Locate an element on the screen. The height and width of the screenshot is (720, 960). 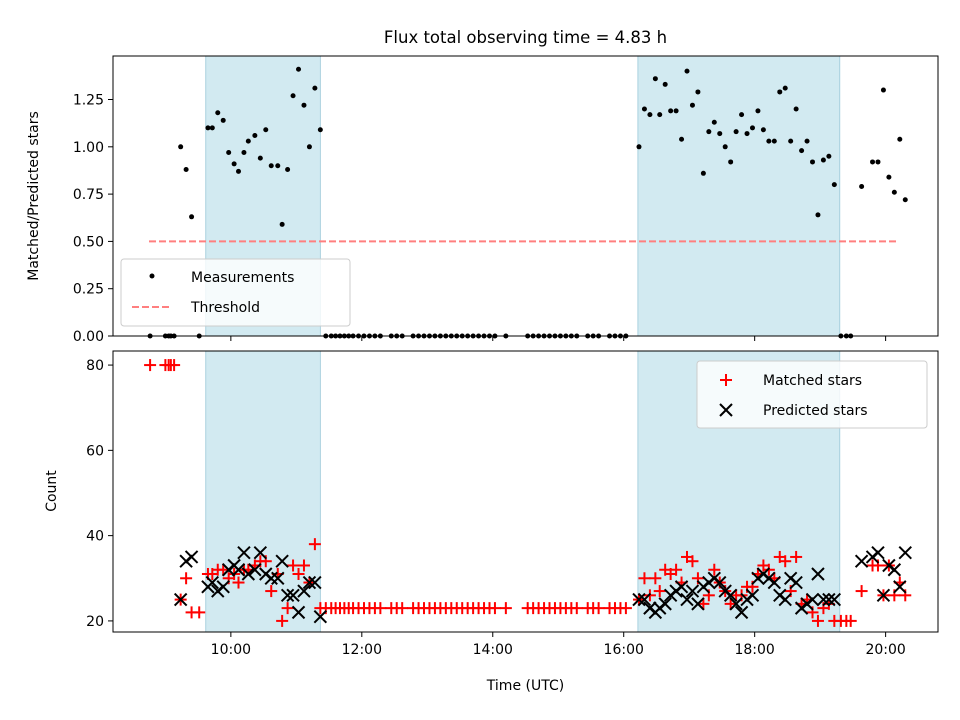
legend-measurements-label: Measurements is located at coordinates (242, 278).